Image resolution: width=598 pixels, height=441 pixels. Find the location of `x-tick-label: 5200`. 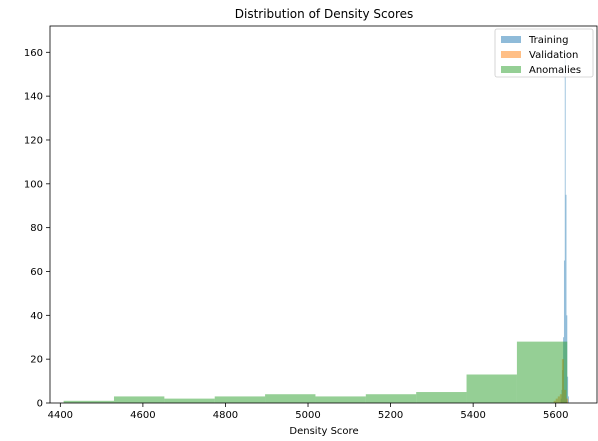

x-tick-label: 5200 is located at coordinates (390, 415).